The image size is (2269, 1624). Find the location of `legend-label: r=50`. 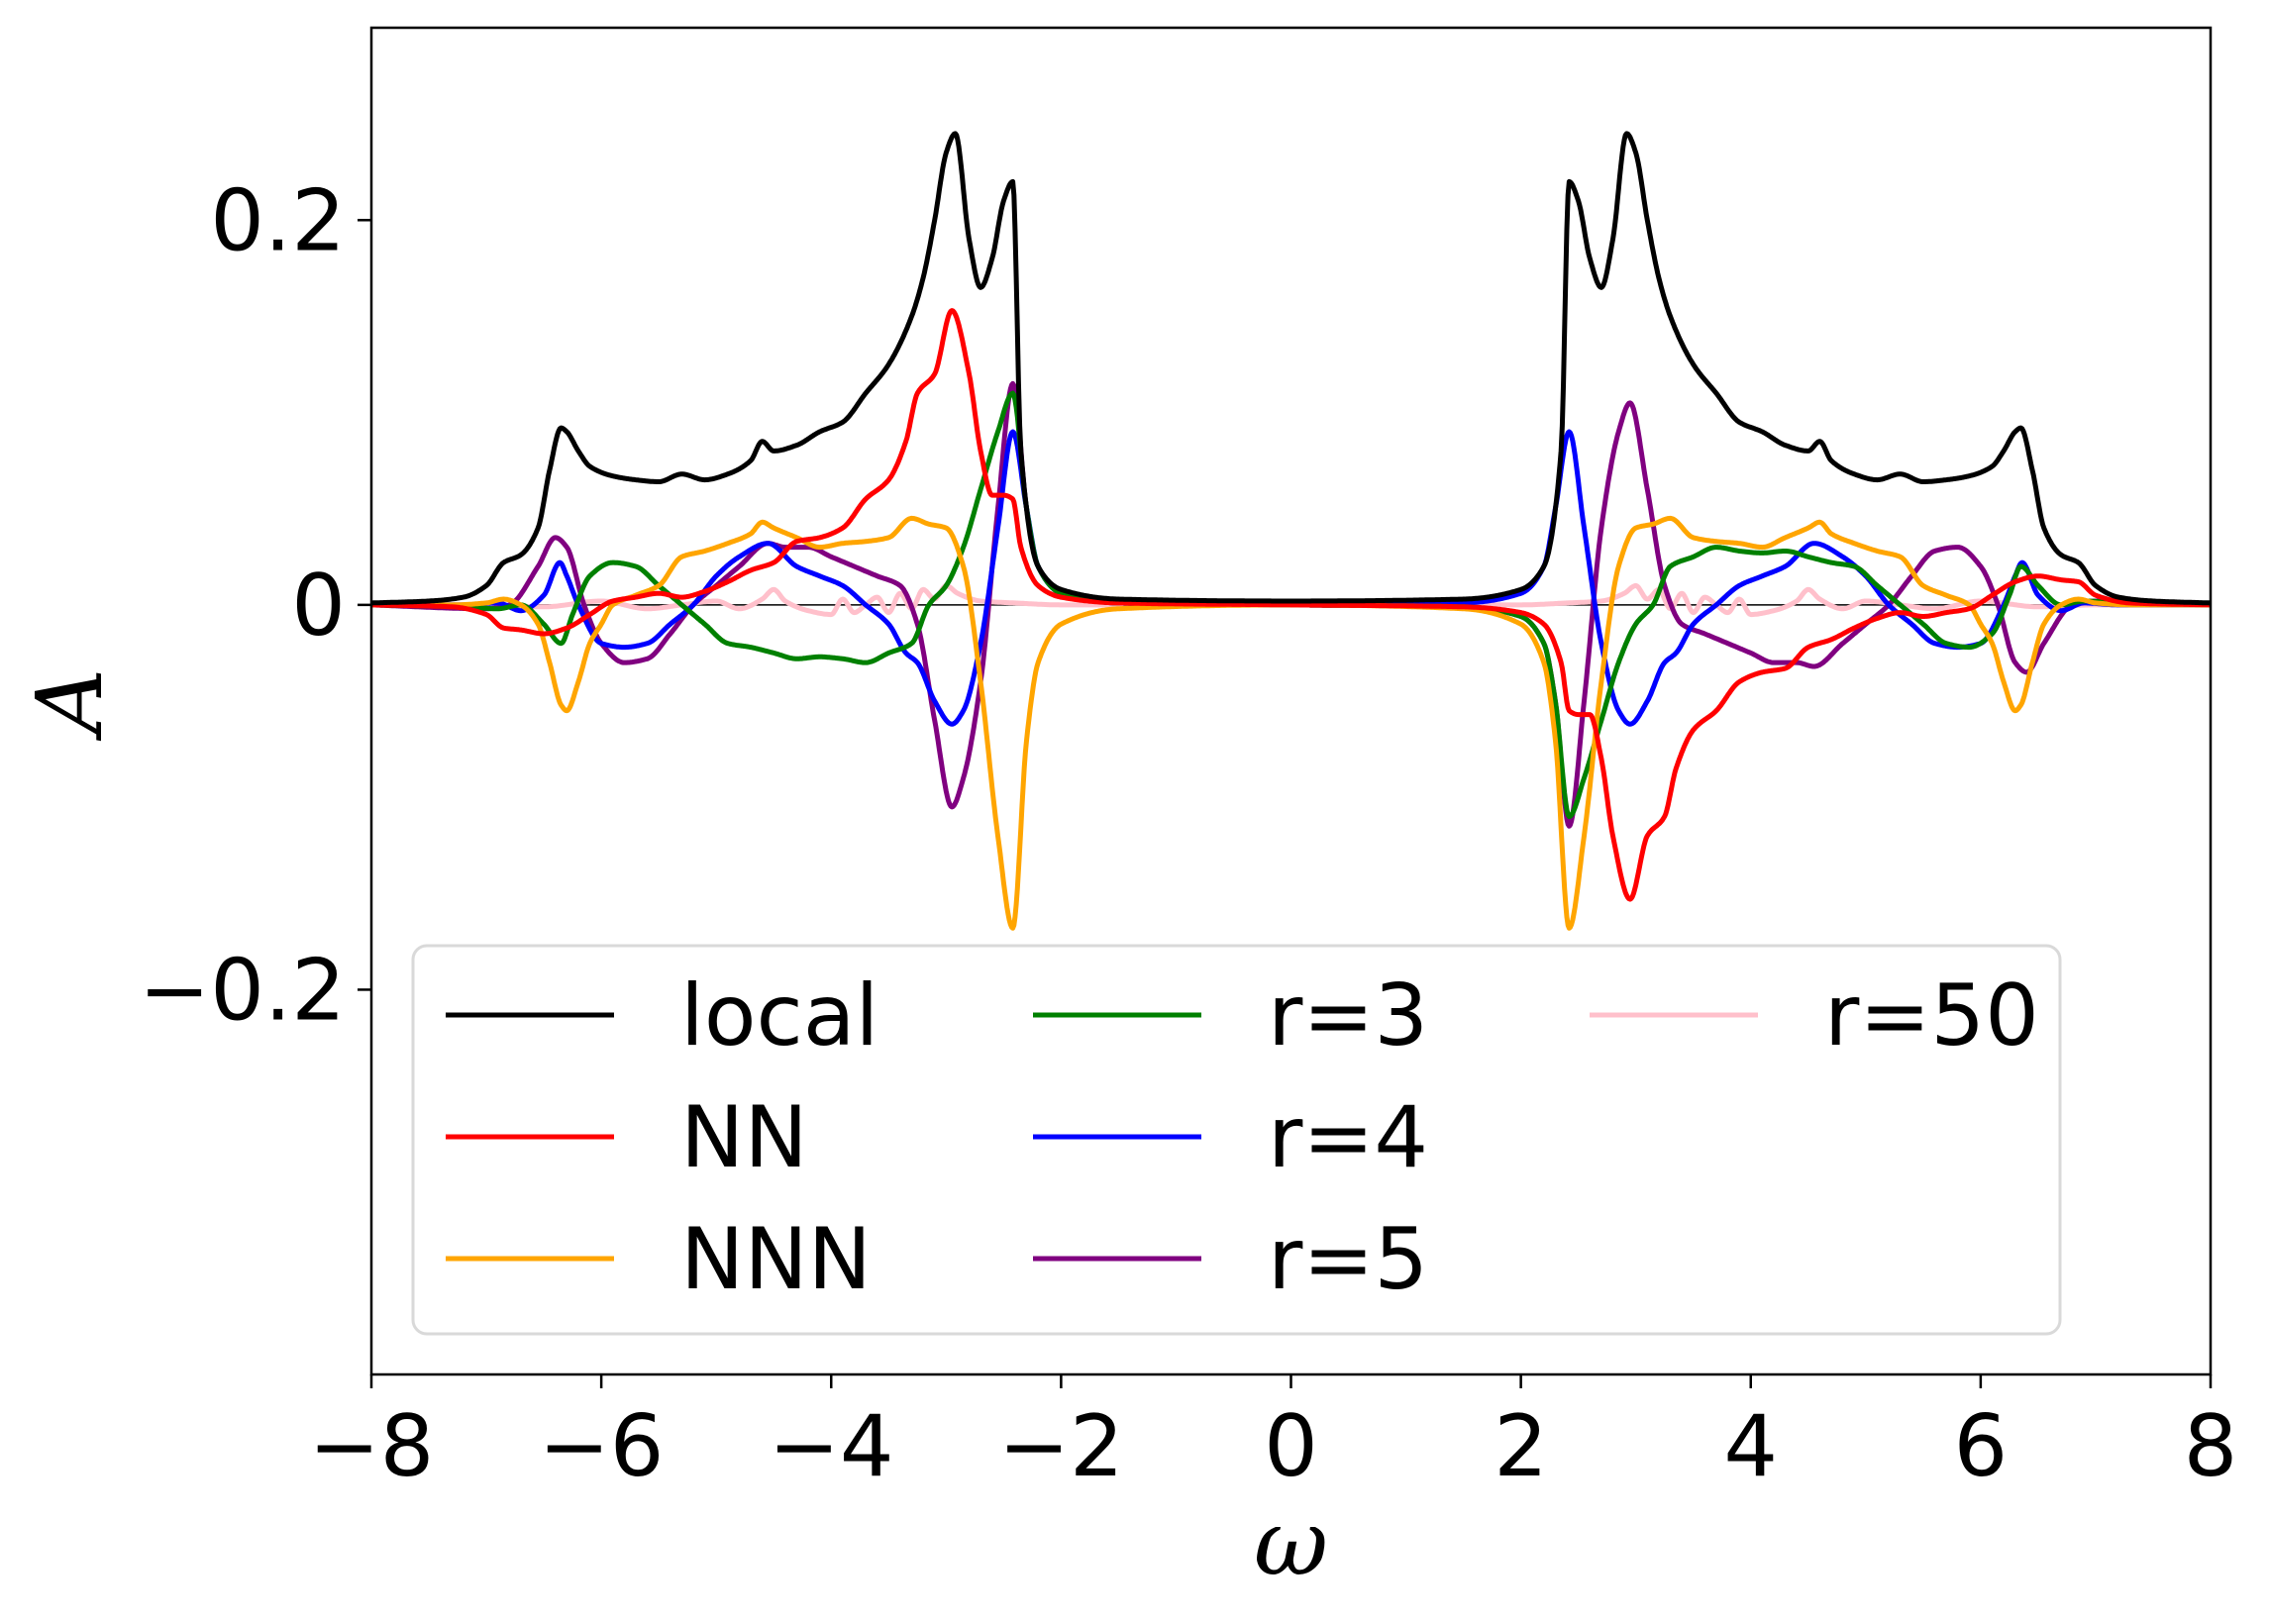

legend-label: r=50 is located at coordinates (1932, 1016).